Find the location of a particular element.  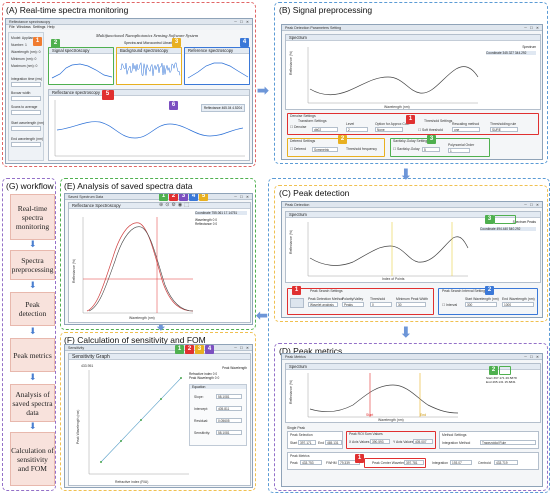

menu-windows: Windows is located at coordinates (23, 27).